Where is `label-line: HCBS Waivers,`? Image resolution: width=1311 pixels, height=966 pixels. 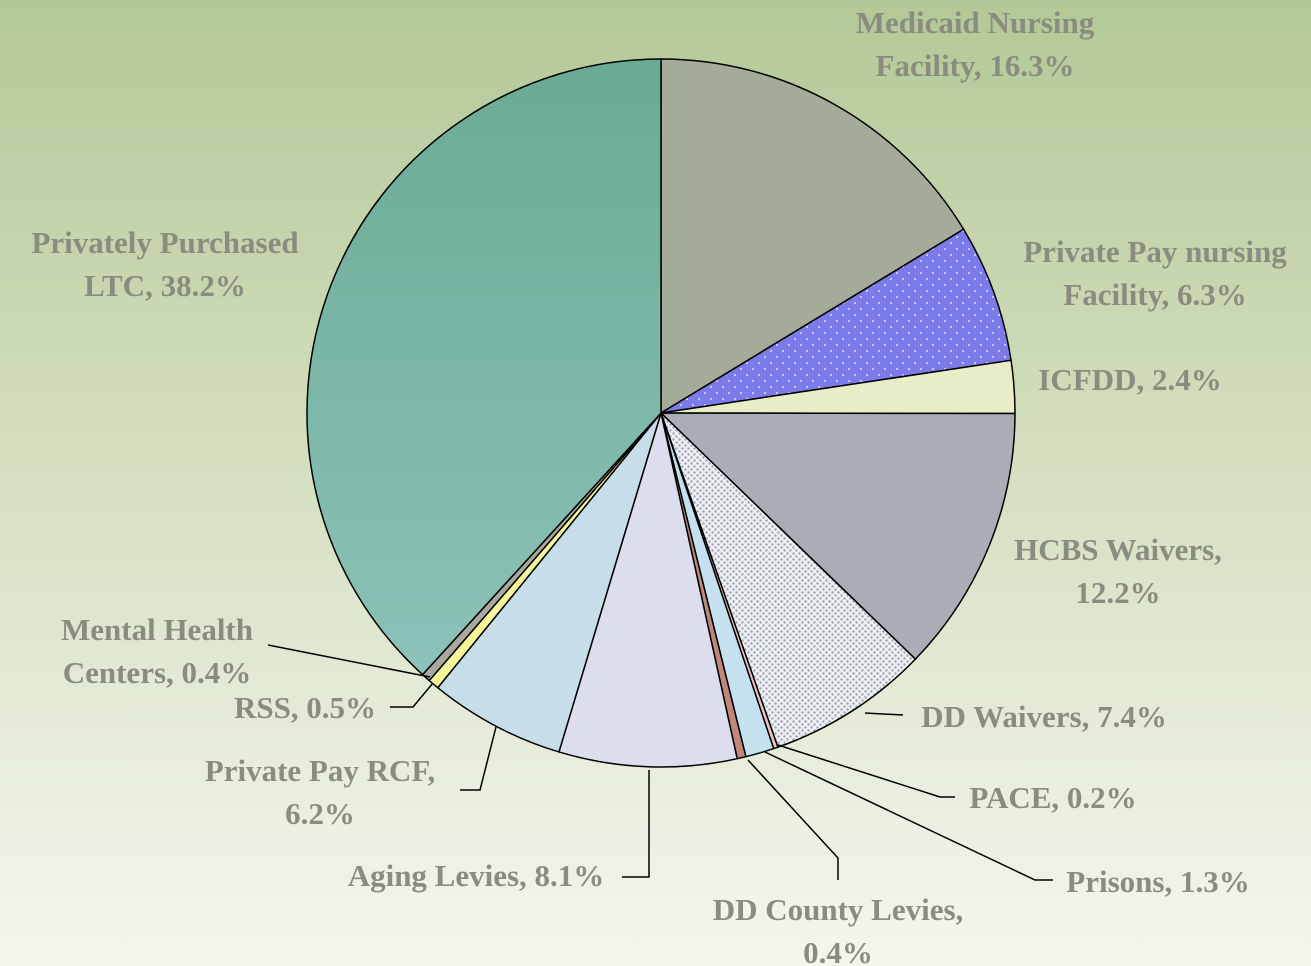
label-line: HCBS Waivers, is located at coordinates (1118, 549).